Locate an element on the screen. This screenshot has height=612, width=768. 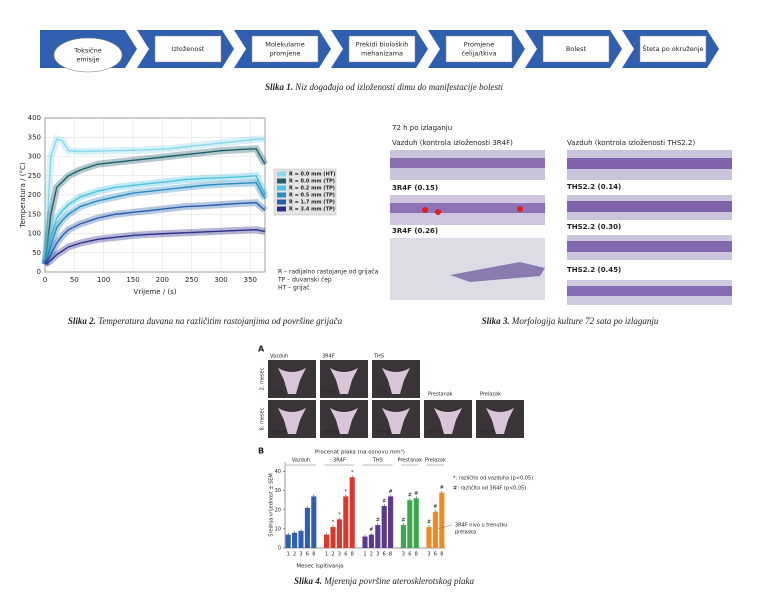
x-axis-label: Vrijeme / (s) is located at coordinates (155, 292).